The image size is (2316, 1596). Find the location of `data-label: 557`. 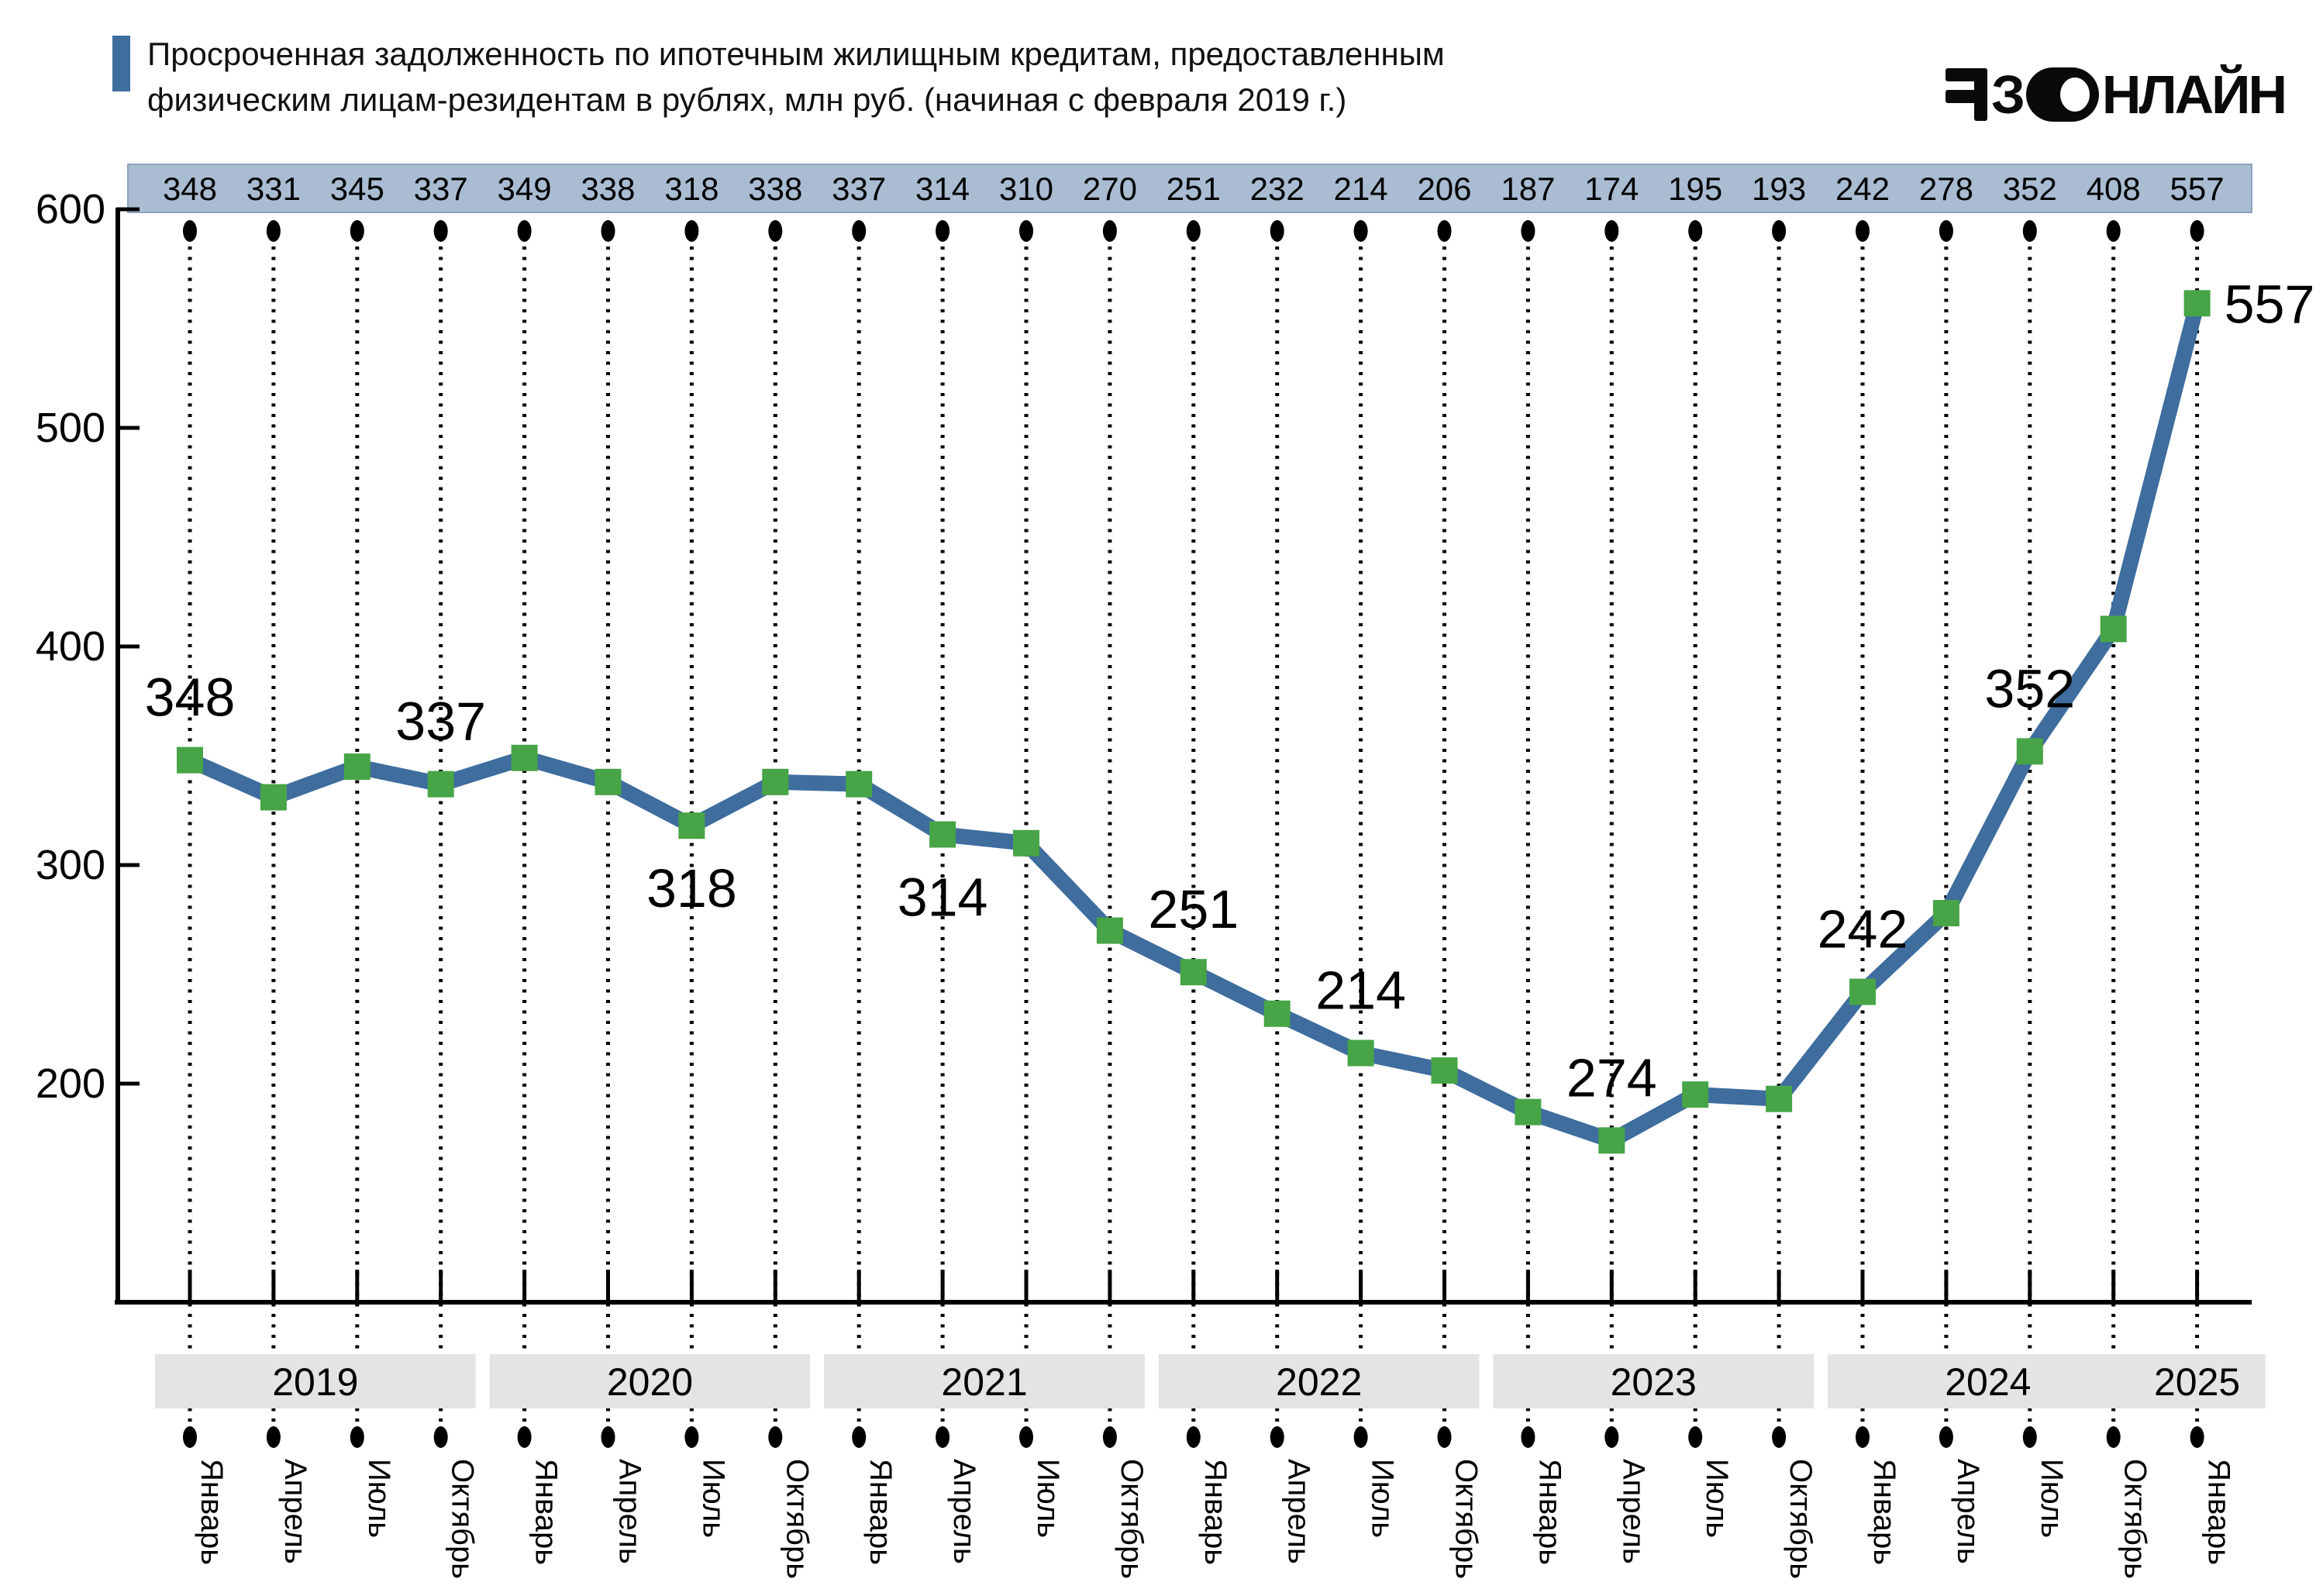

data-label: 557 is located at coordinates (2270, 304).